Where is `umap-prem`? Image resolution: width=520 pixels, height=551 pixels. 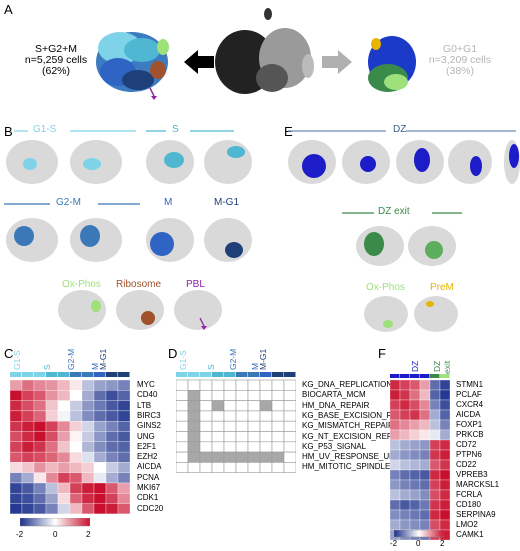
umap-prem is located at coordinates (436, 314).